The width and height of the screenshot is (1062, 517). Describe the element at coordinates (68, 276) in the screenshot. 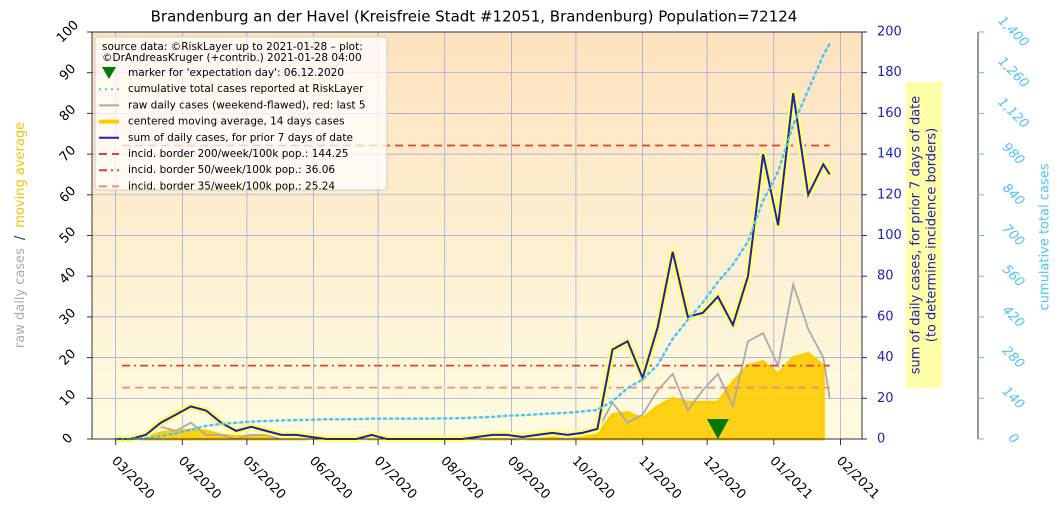

I see `y-tick-label: 40` at that location.